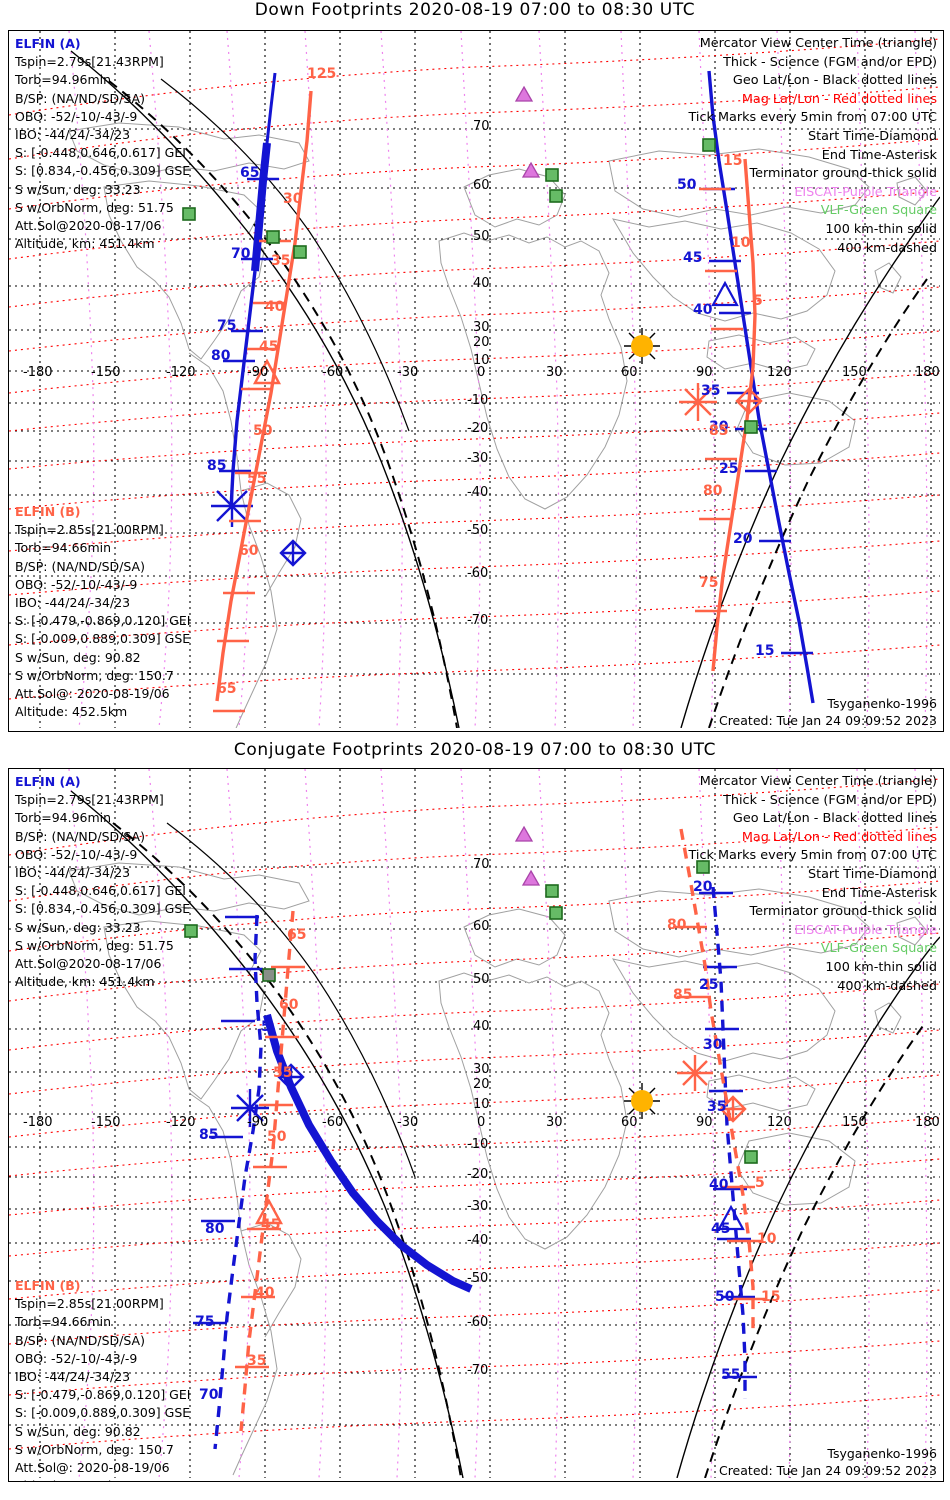 Image resolution: width=950 pixels, height=1500 pixels. Describe the element at coordinates (854, 1122) in the screenshot. I see `xtick-label: 150` at that location.